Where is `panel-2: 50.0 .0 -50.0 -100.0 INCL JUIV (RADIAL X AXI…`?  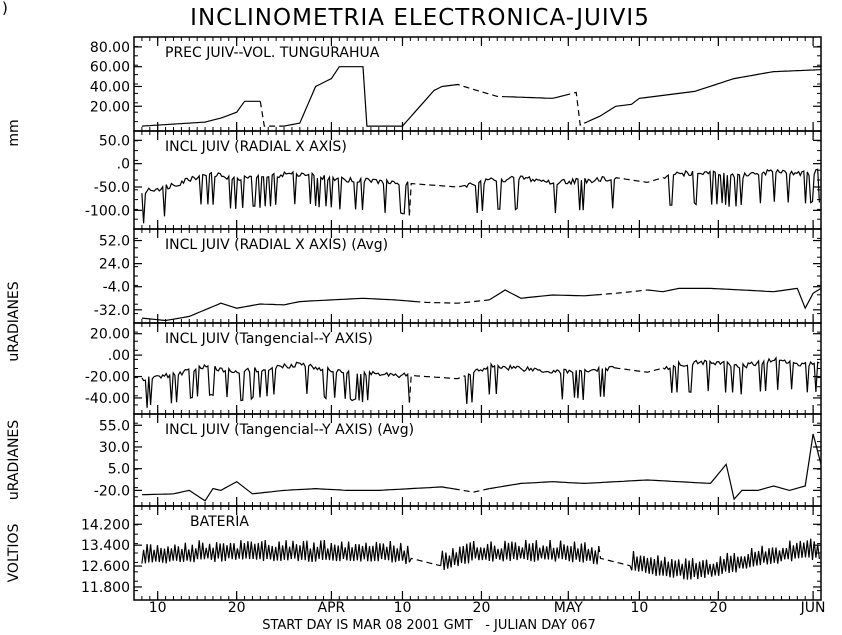 panel-2: 50.0 .0 -50.0 -100.0 INCL JUIV (RADIAL X AXI… is located at coordinates (453, 180).